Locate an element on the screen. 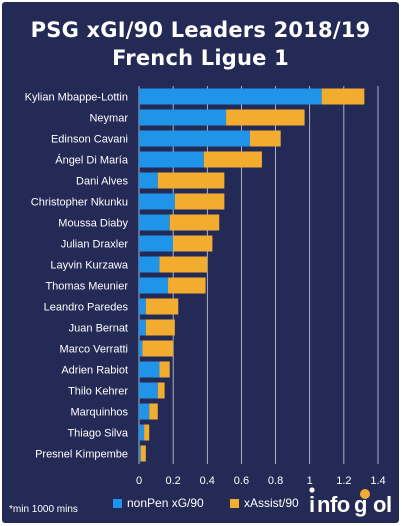 This screenshot has height=526, width=402. category-label: Thomas Meunier is located at coordinates (86, 287).